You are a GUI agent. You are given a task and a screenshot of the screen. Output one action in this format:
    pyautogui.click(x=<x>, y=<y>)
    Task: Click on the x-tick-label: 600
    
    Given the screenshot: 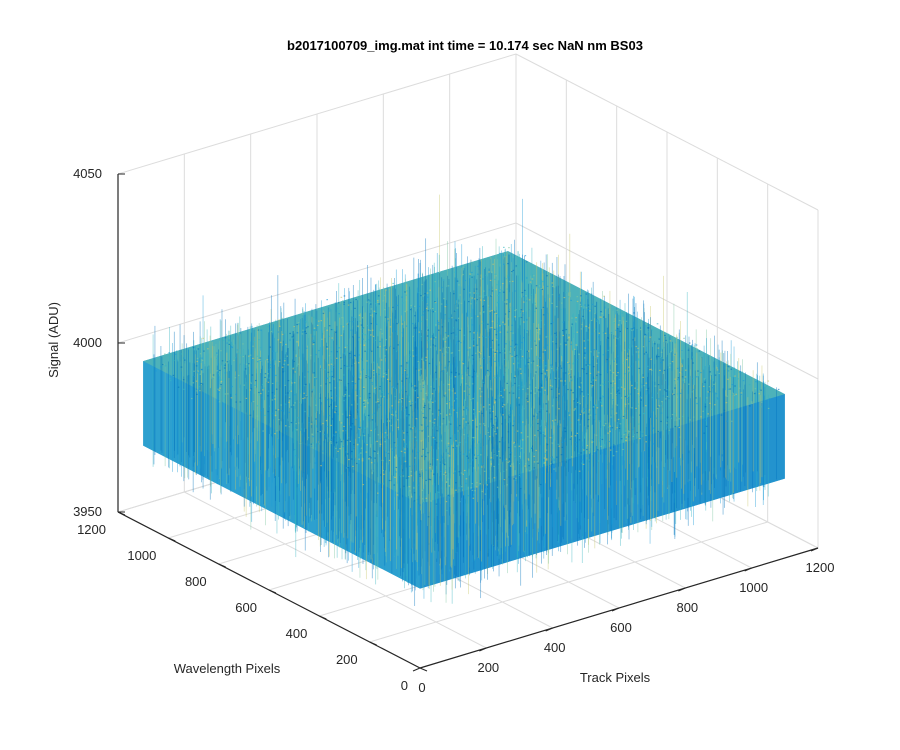 What is the action you would take?
    pyautogui.click(x=621, y=627)
    